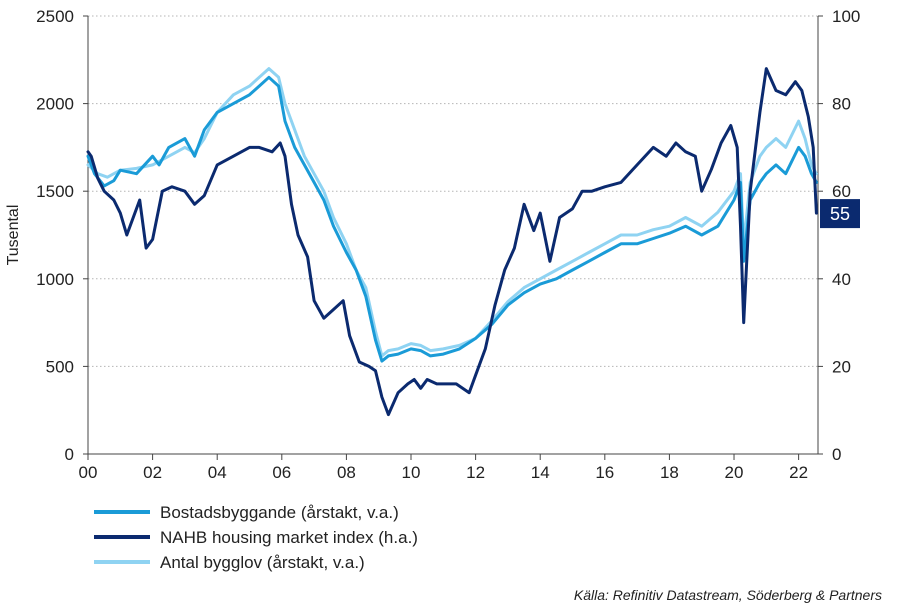  I want to click on y-tick-label-left: 1500, so click(55, 191).